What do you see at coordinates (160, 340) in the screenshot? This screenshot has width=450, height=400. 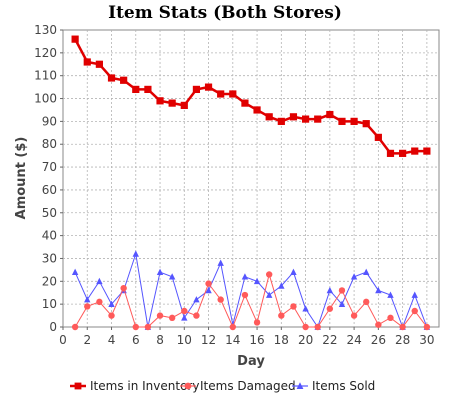 I see `x-tick-label: 8` at bounding box center [160, 340].